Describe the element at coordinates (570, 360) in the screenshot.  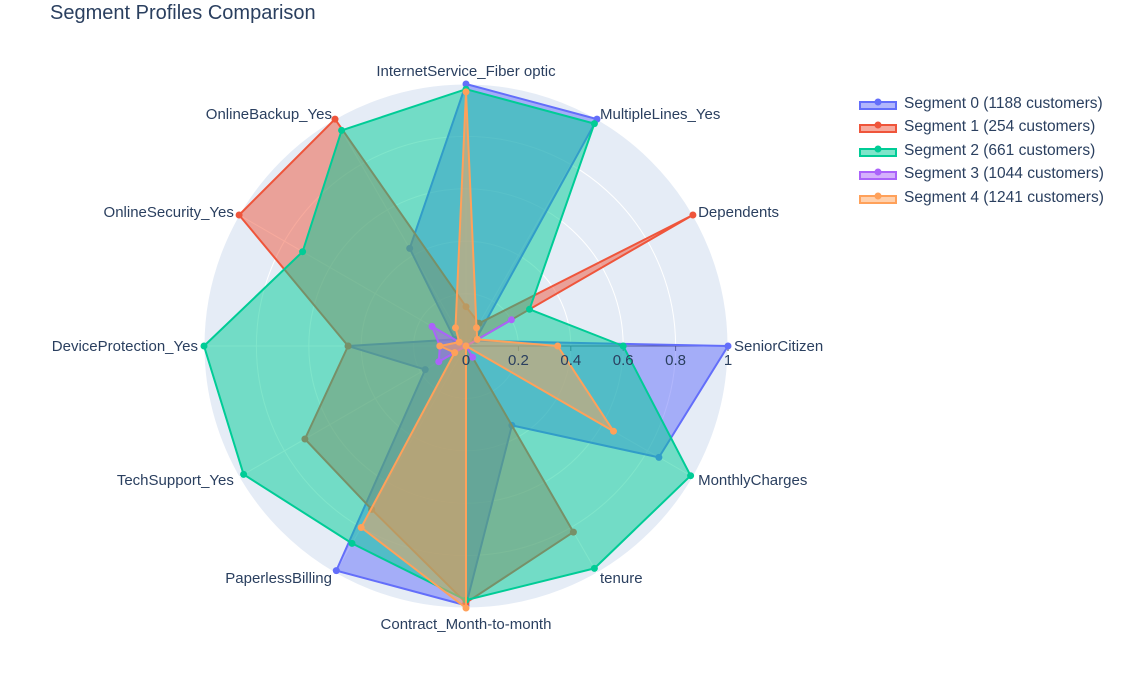
I see `radial-tick-label: 0.4` at that location.